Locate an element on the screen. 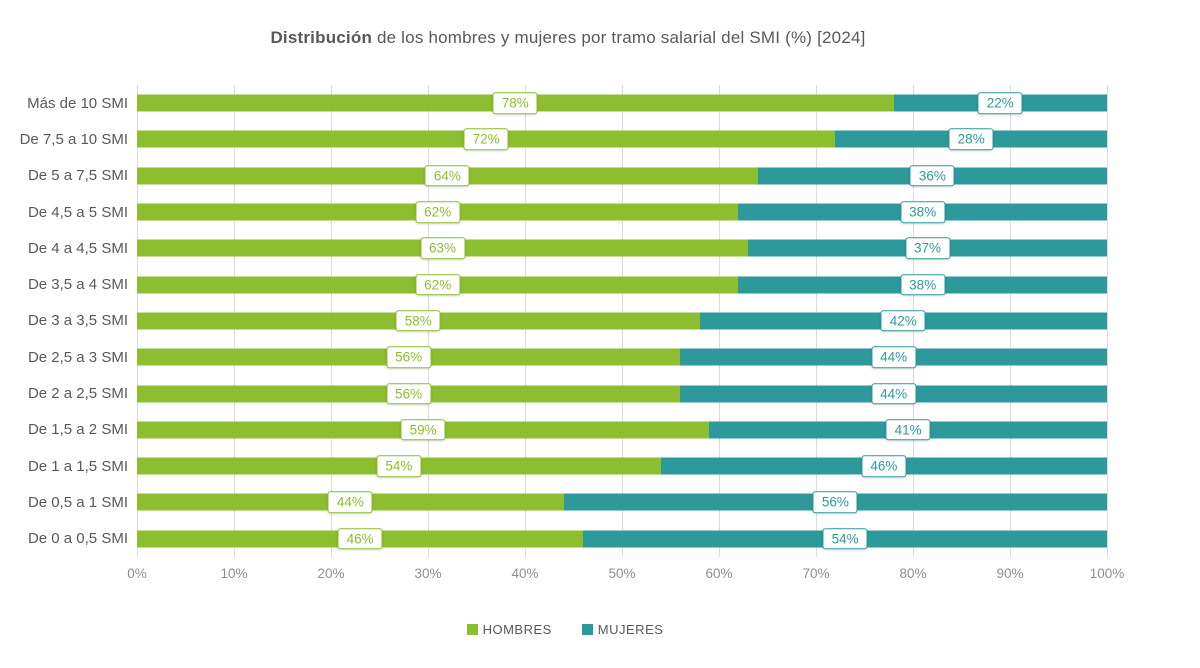 This screenshot has width=1200, height=668. category-label: De 3 a 3,5 SMI is located at coordinates (77, 321).